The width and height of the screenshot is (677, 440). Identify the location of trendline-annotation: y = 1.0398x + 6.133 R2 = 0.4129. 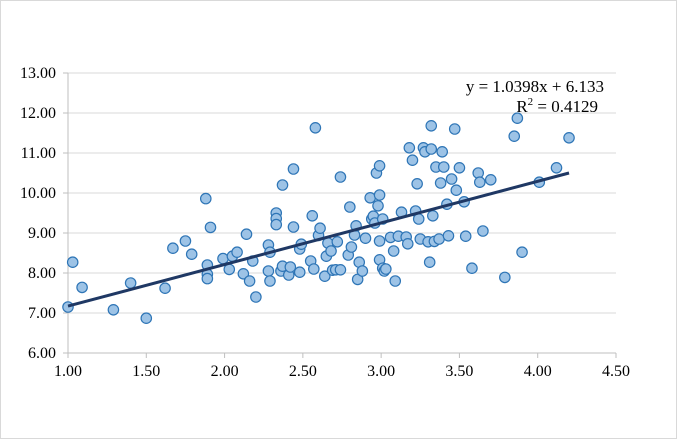
(535, 96).